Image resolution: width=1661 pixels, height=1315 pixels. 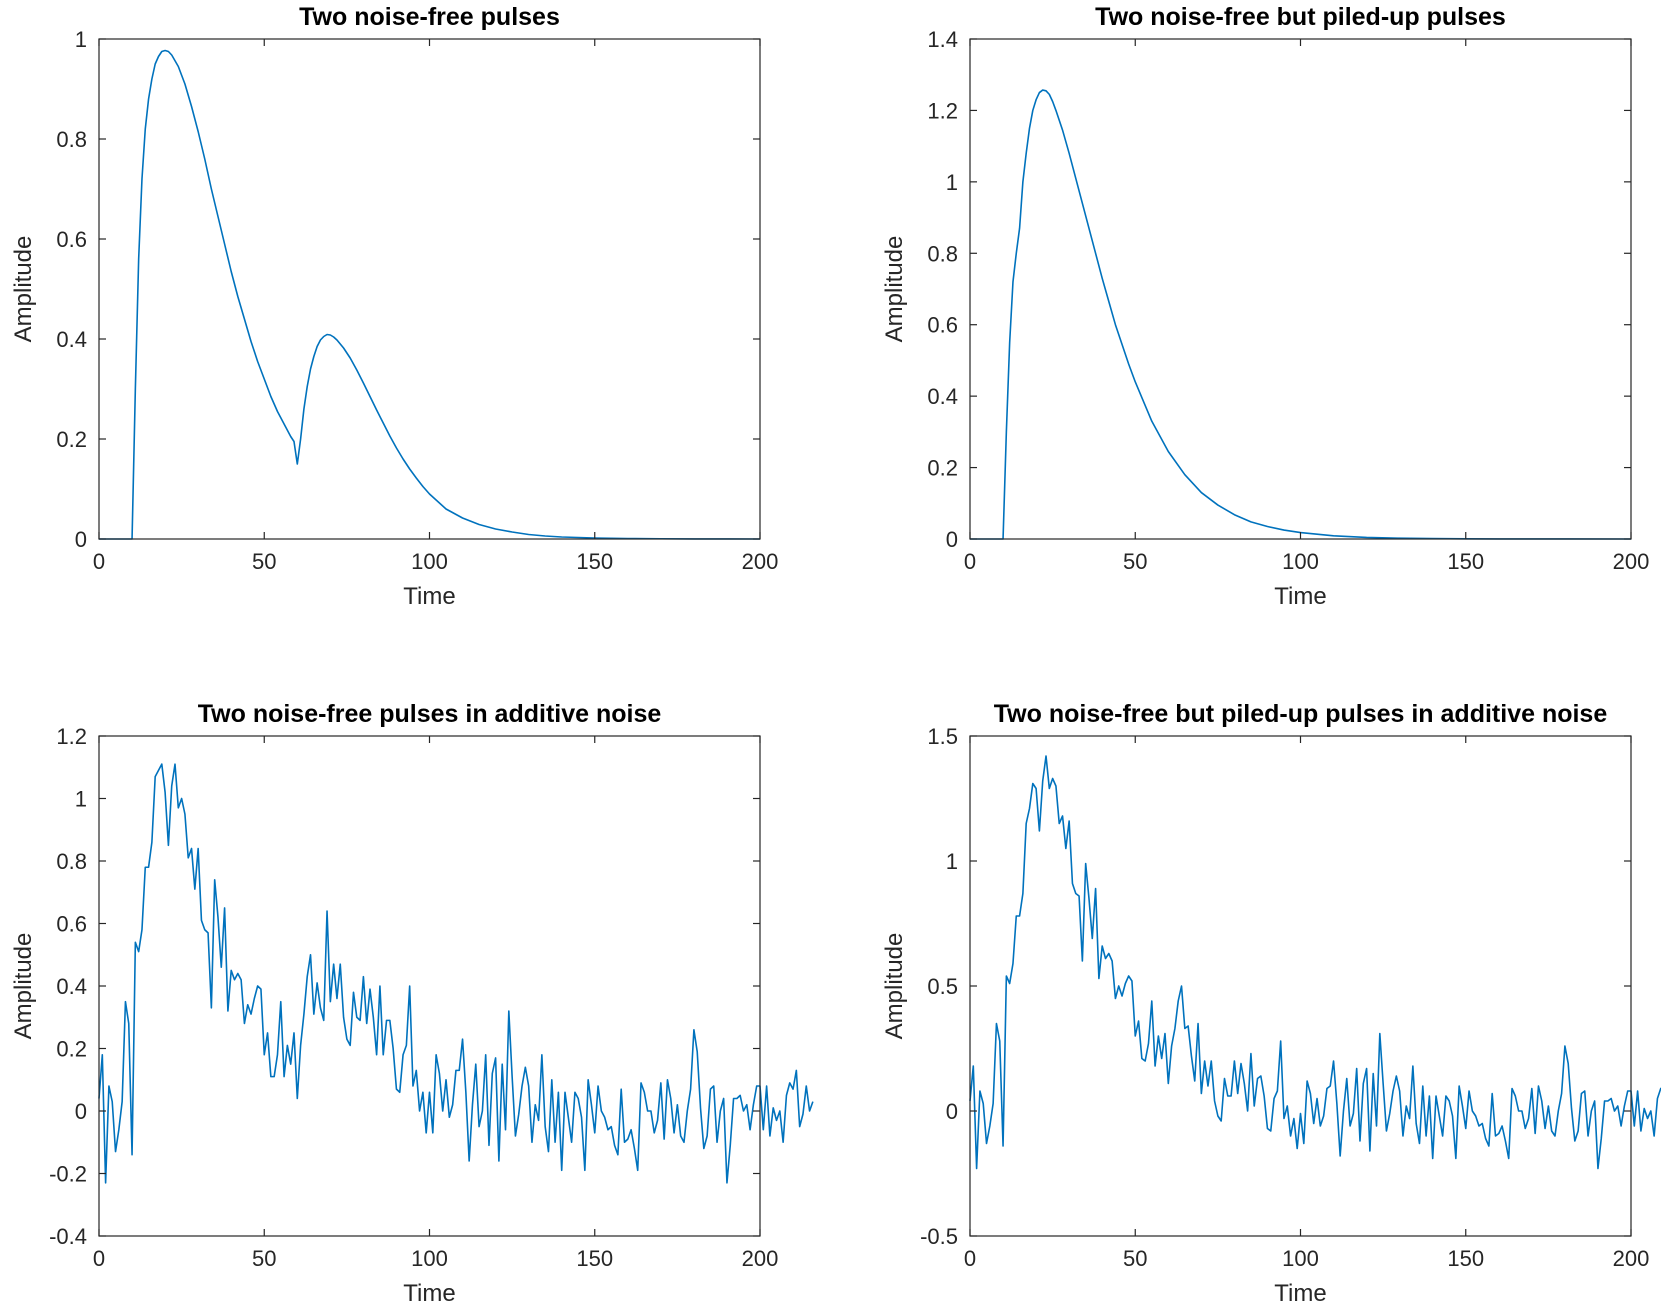 What do you see at coordinates (68, 1174) in the screenshot?
I see `y-tick-label: -0.2` at bounding box center [68, 1174].